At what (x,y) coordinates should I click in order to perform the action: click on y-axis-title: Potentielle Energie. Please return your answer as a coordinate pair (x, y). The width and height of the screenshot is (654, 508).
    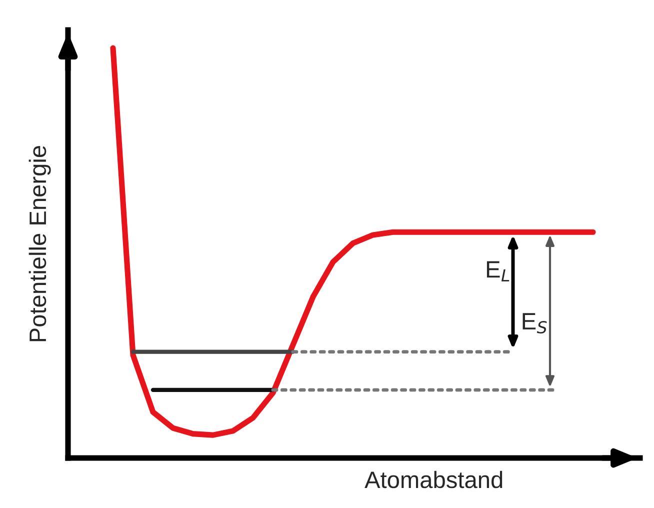
    Looking at the image, I should click on (39, 244).